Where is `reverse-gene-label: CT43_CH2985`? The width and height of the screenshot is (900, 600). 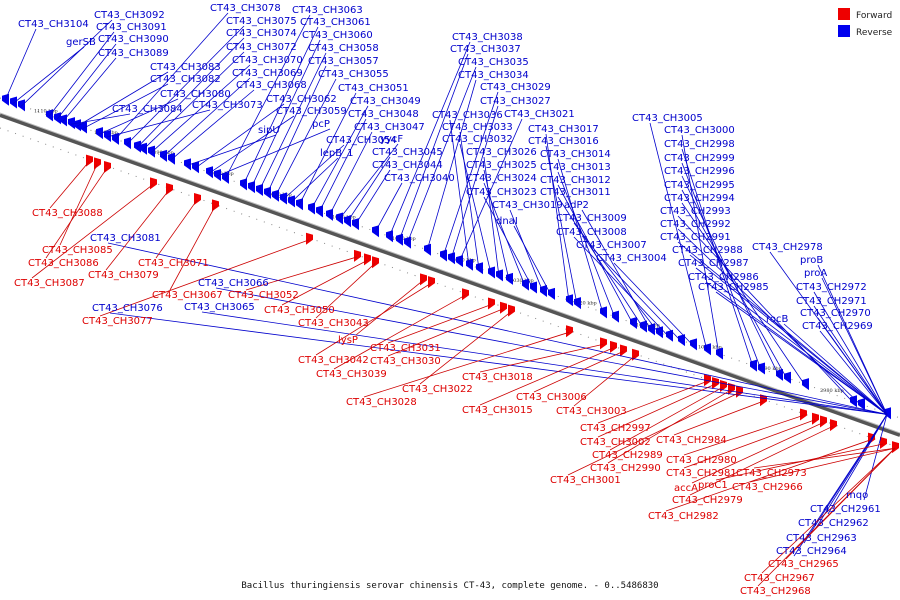 reverse-gene-label: CT43_CH2985 is located at coordinates (733, 287).